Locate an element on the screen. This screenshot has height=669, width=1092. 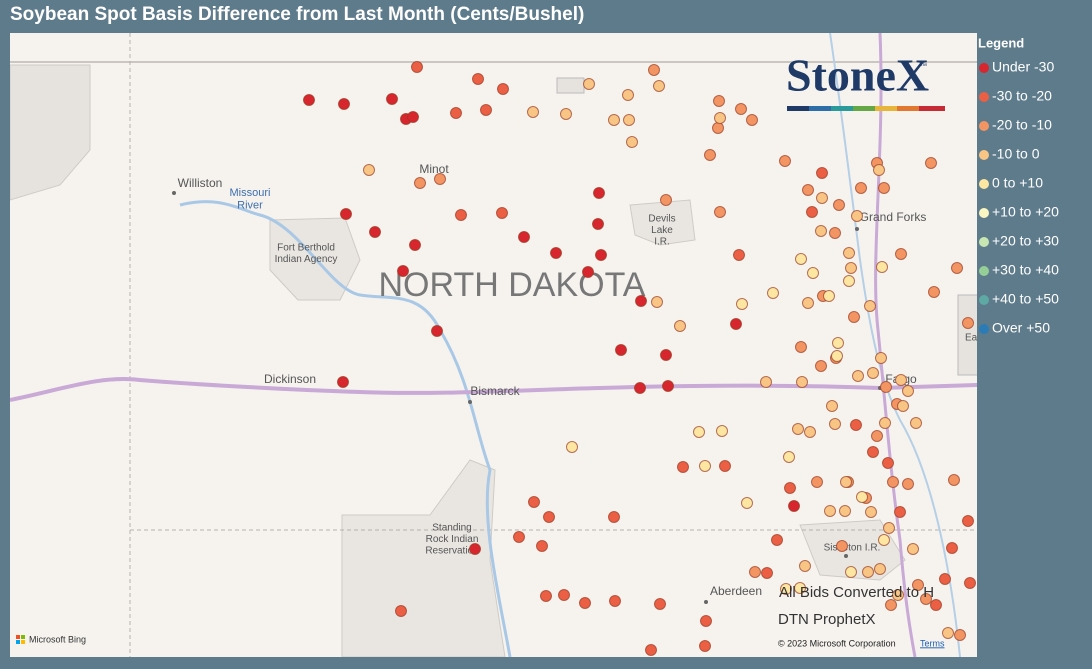
legend-label: +40 to +50 is located at coordinates (1025, 299).